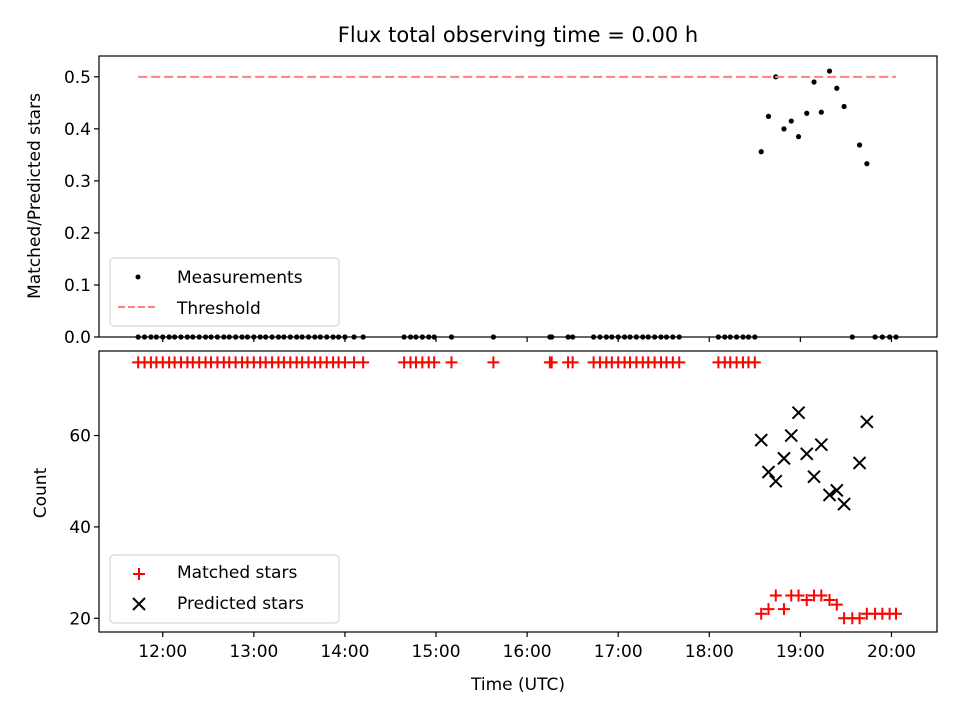 Image resolution: width=960 pixels, height=720 pixels. I want to click on x-axis-label: Time (UTC), so click(517, 685).